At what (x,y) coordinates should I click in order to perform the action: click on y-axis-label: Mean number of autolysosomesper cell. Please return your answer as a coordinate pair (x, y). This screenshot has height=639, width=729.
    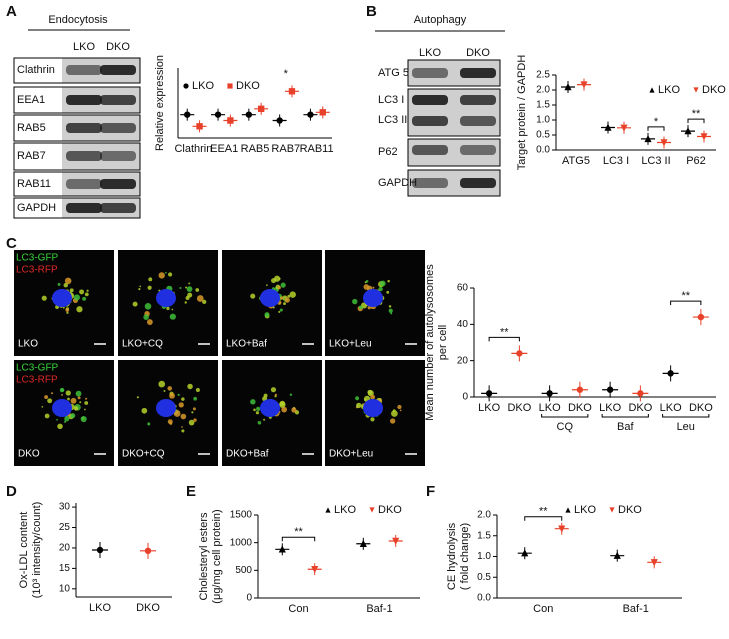
    Looking at the image, I should click on (436, 342).